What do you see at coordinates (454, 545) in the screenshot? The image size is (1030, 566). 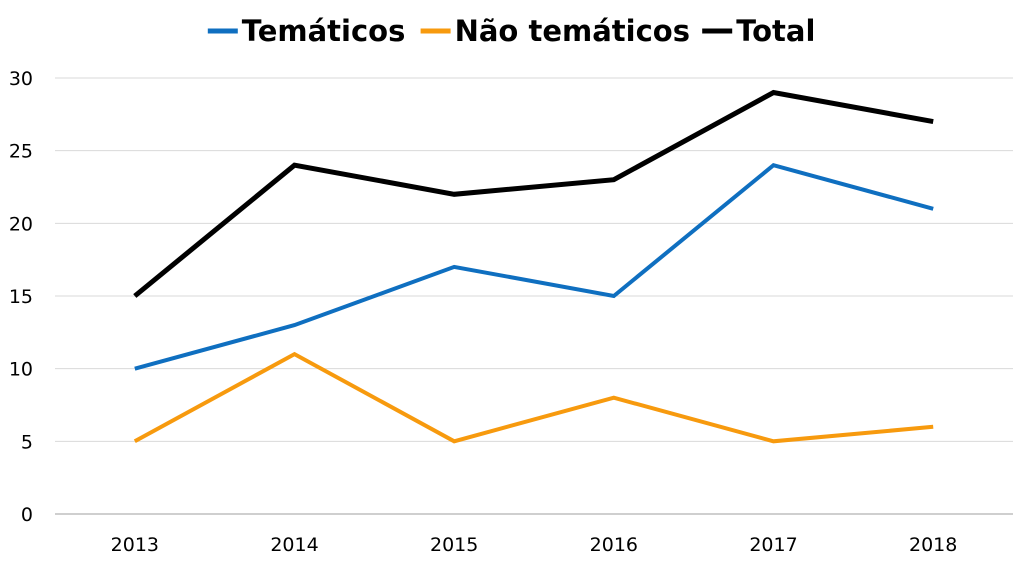 I see `x-tick-label: 2015` at bounding box center [454, 545].